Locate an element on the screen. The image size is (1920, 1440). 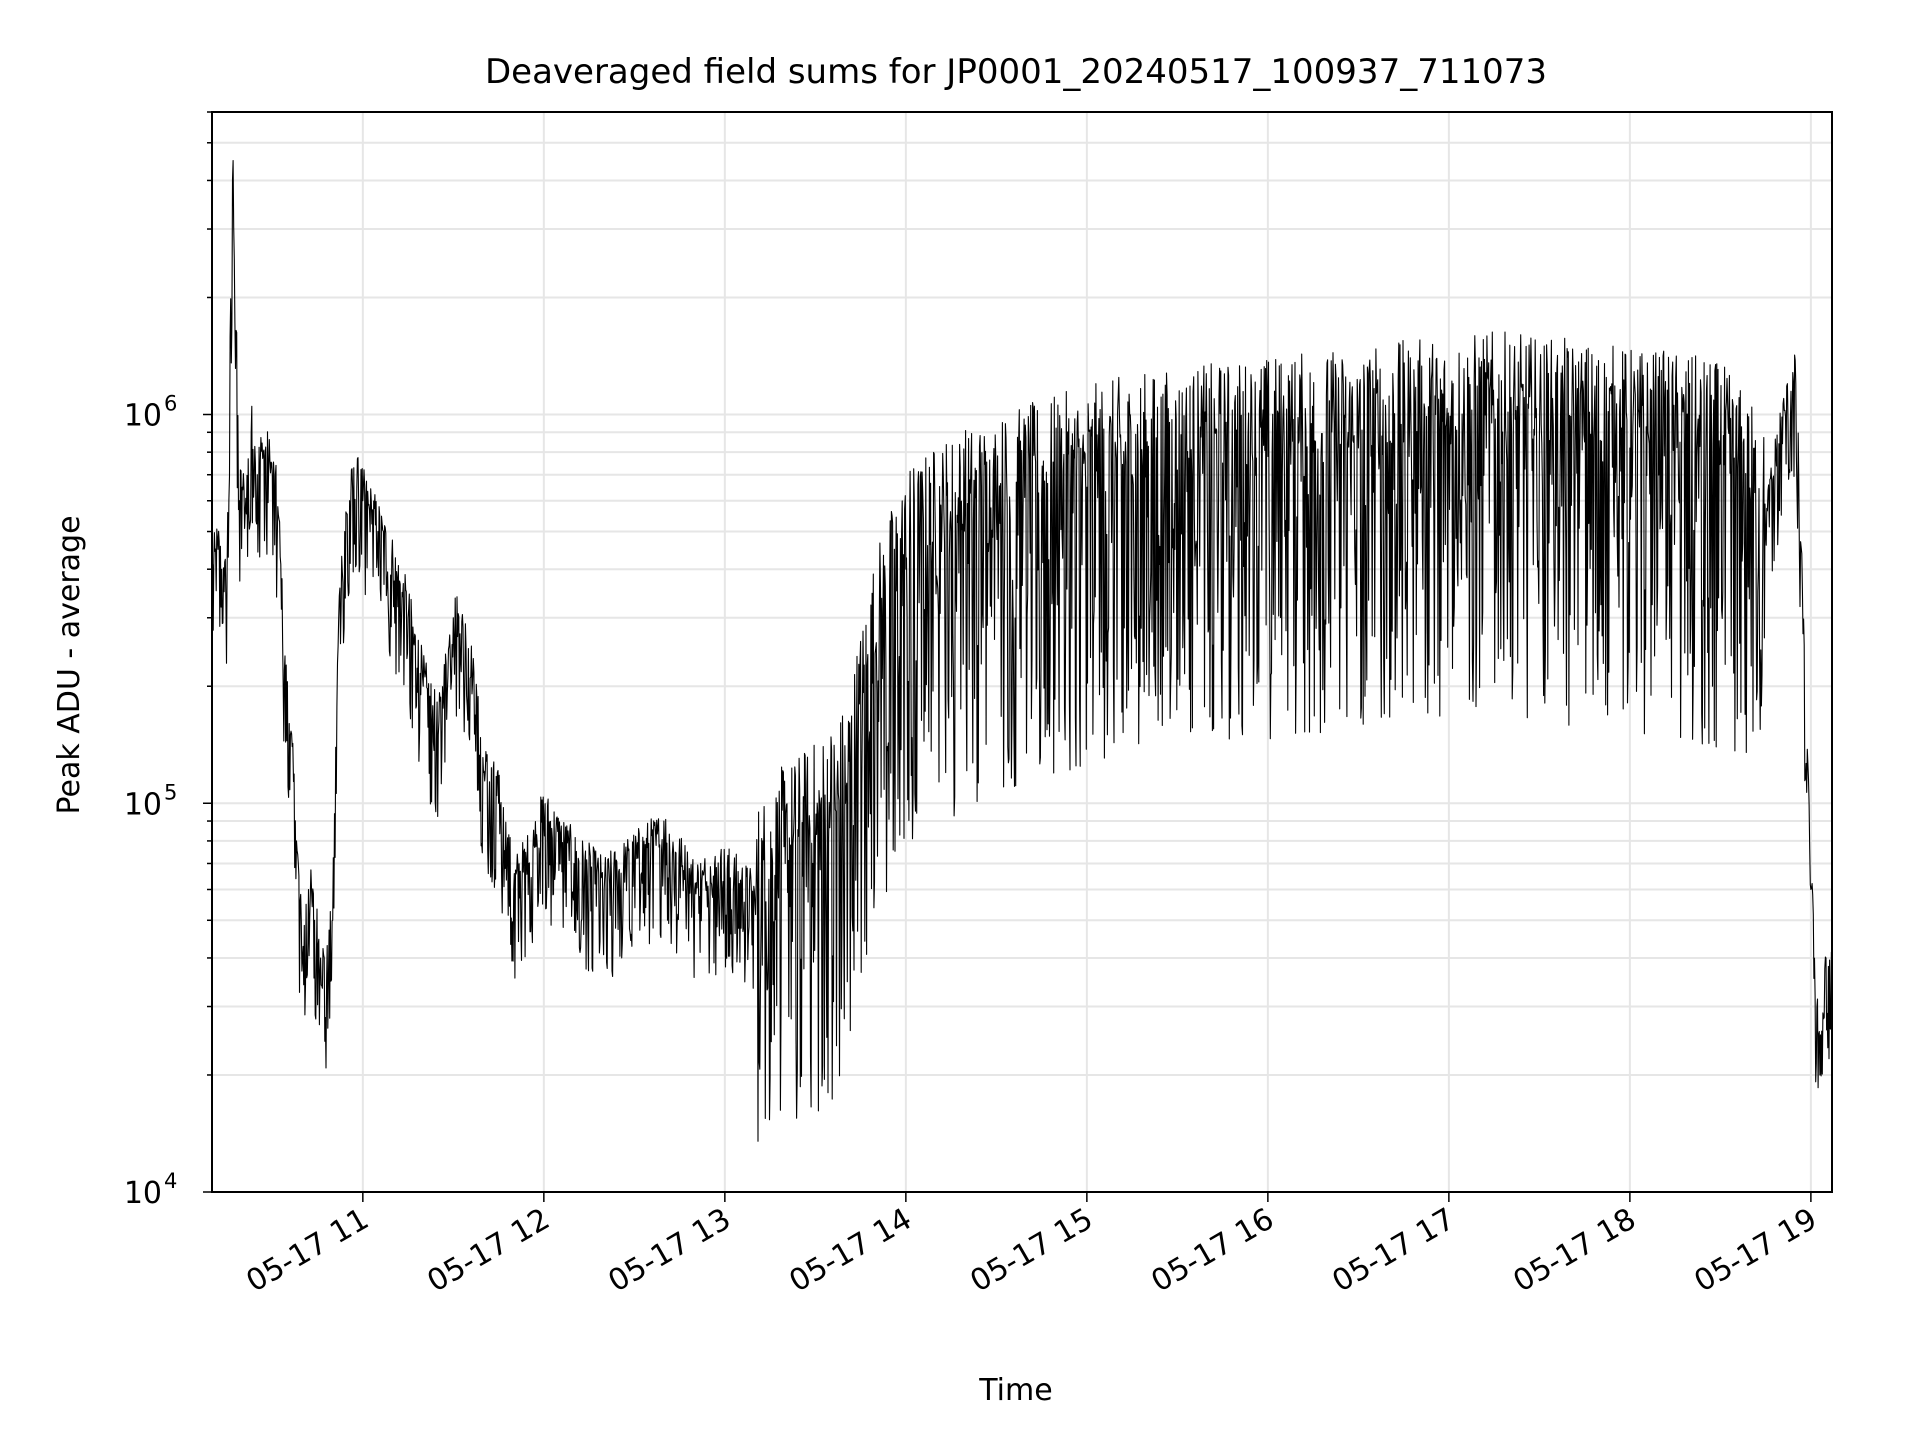
y-tick-label-exp: 4 is located at coordinates (170, 1181).